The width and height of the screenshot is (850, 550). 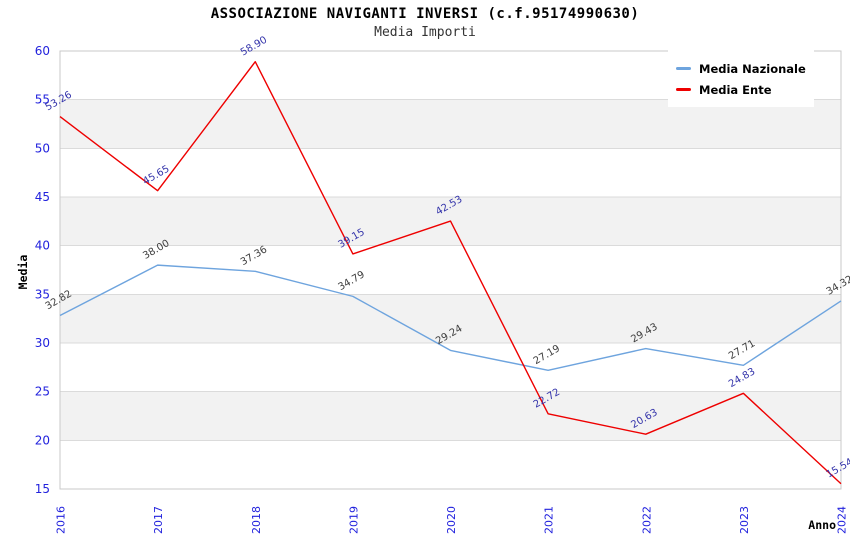 I want to click on data-label: 27.19, so click(x=547, y=355).